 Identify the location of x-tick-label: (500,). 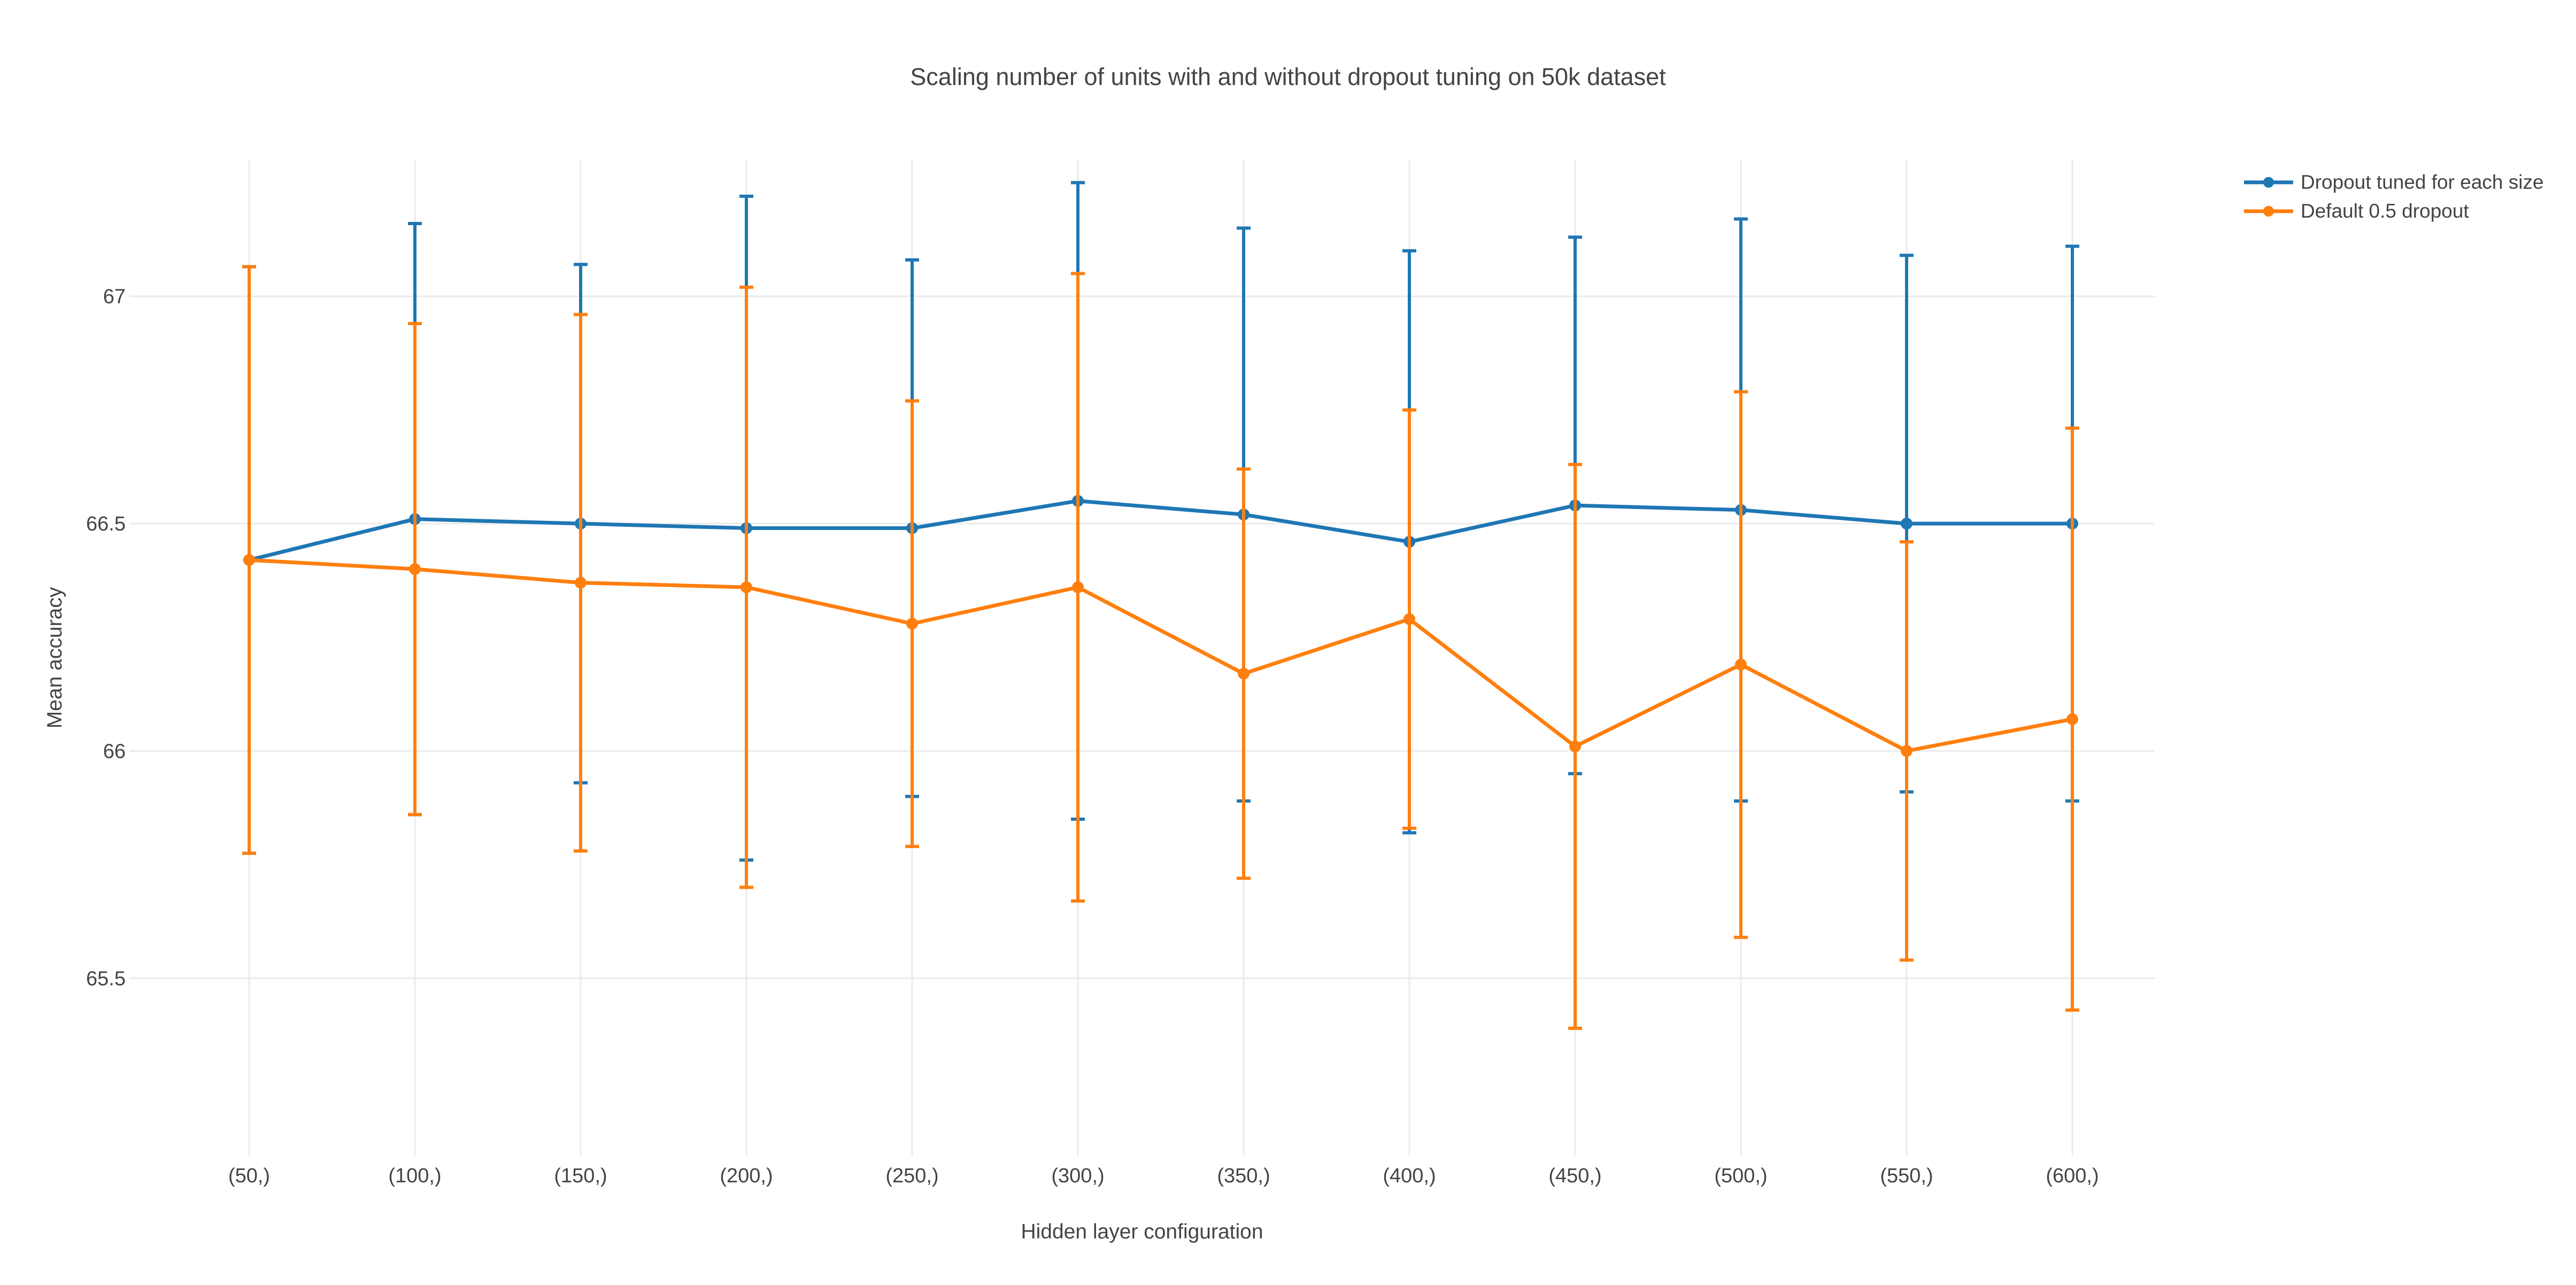
(1741, 1176).